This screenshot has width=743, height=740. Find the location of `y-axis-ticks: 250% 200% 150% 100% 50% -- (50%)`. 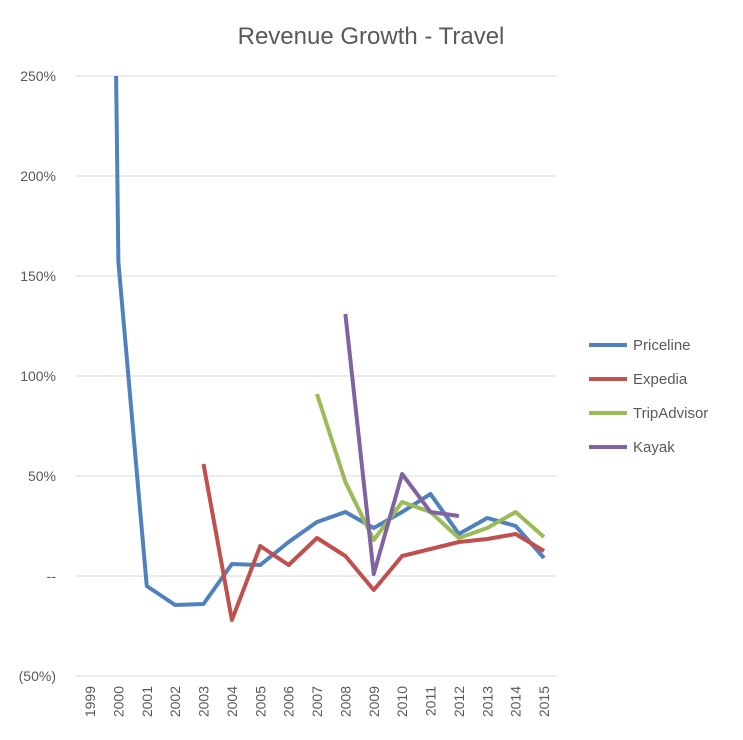

y-axis-ticks: 250% 200% 150% 100% 50% -- (50%) is located at coordinates (38, 376).